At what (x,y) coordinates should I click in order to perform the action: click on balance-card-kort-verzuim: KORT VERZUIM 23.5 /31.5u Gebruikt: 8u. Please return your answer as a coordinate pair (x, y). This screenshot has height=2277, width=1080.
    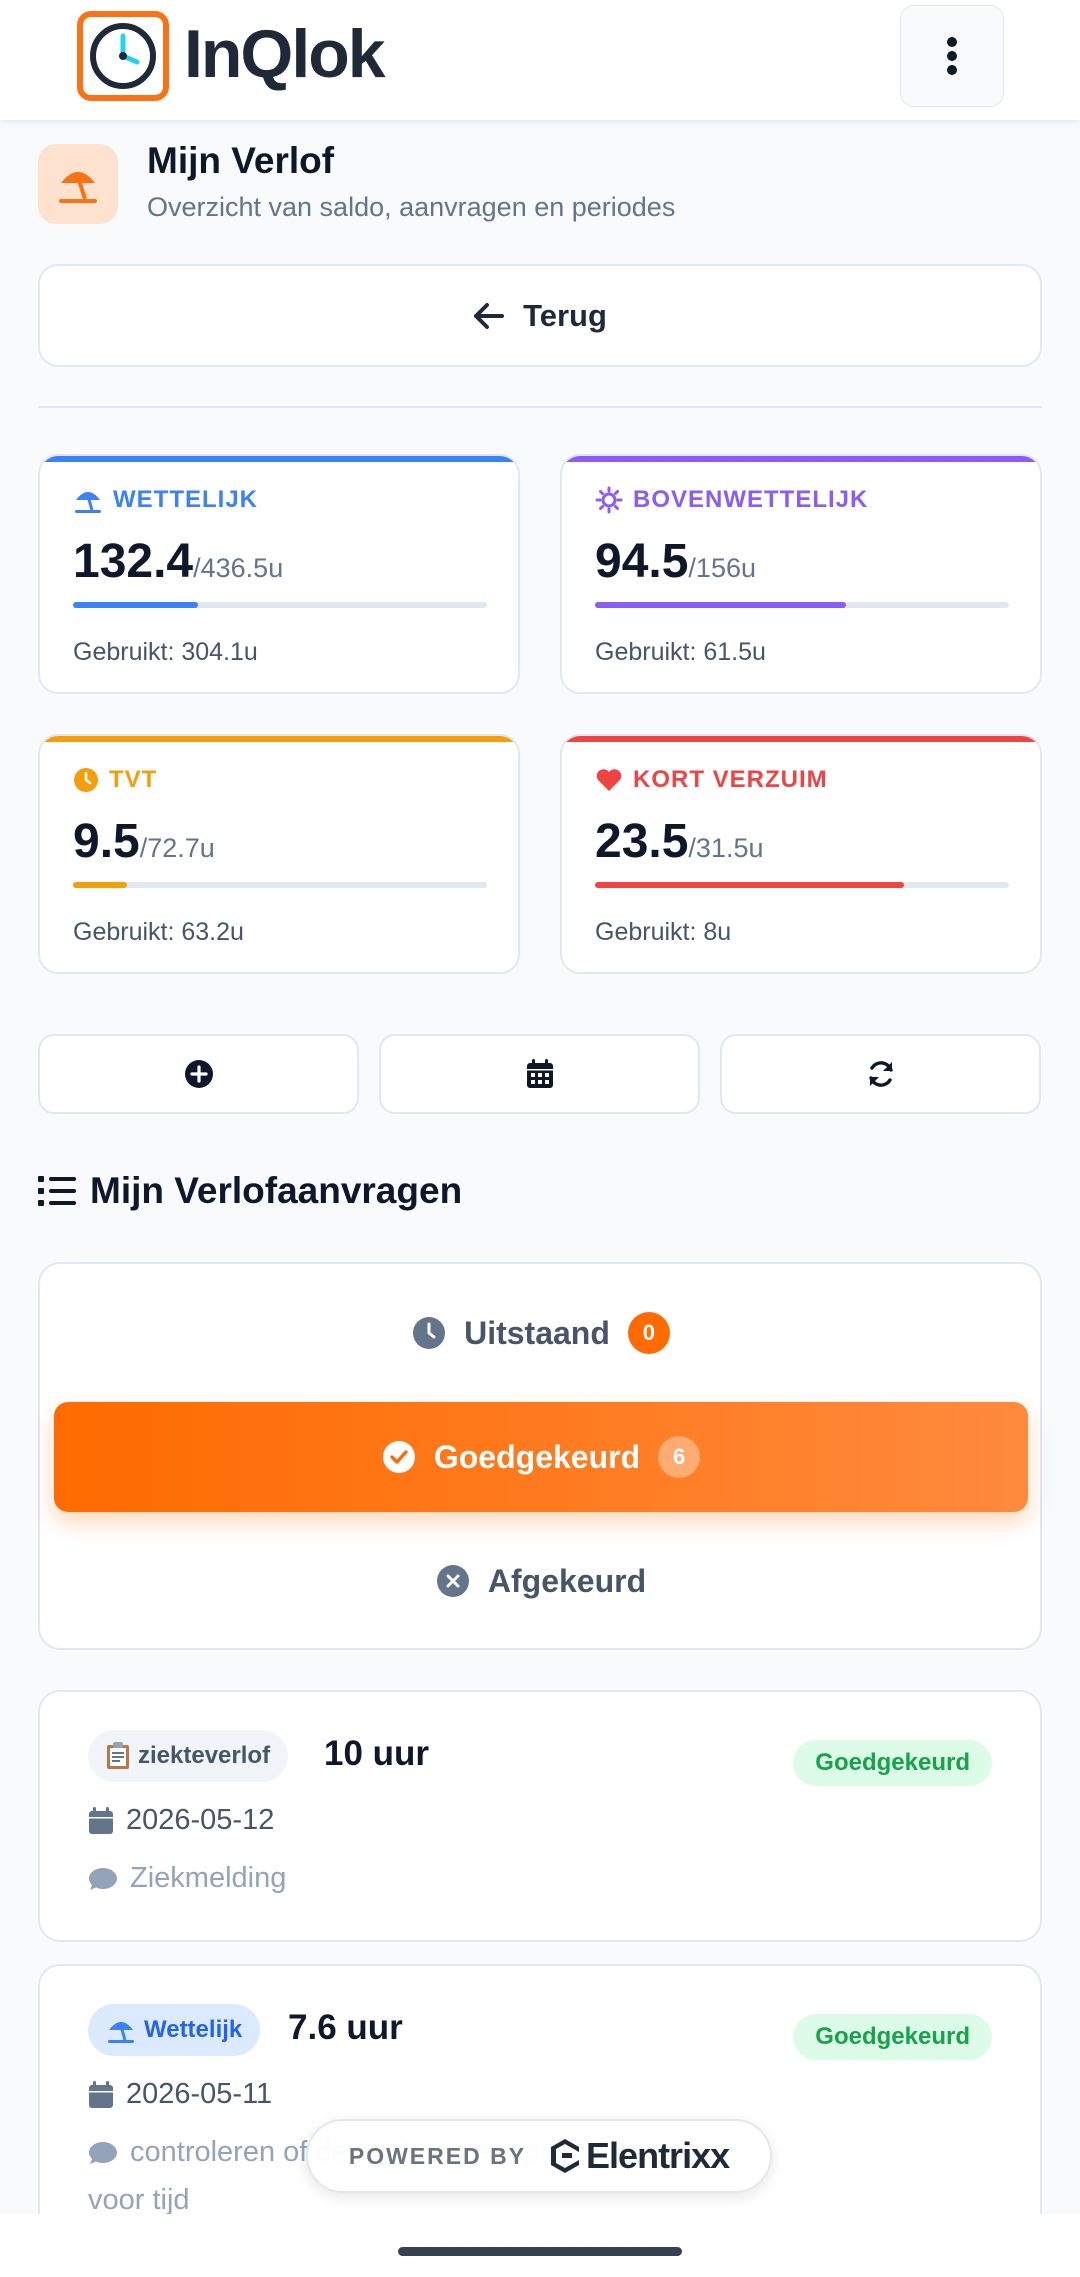
    Looking at the image, I should click on (801, 854).